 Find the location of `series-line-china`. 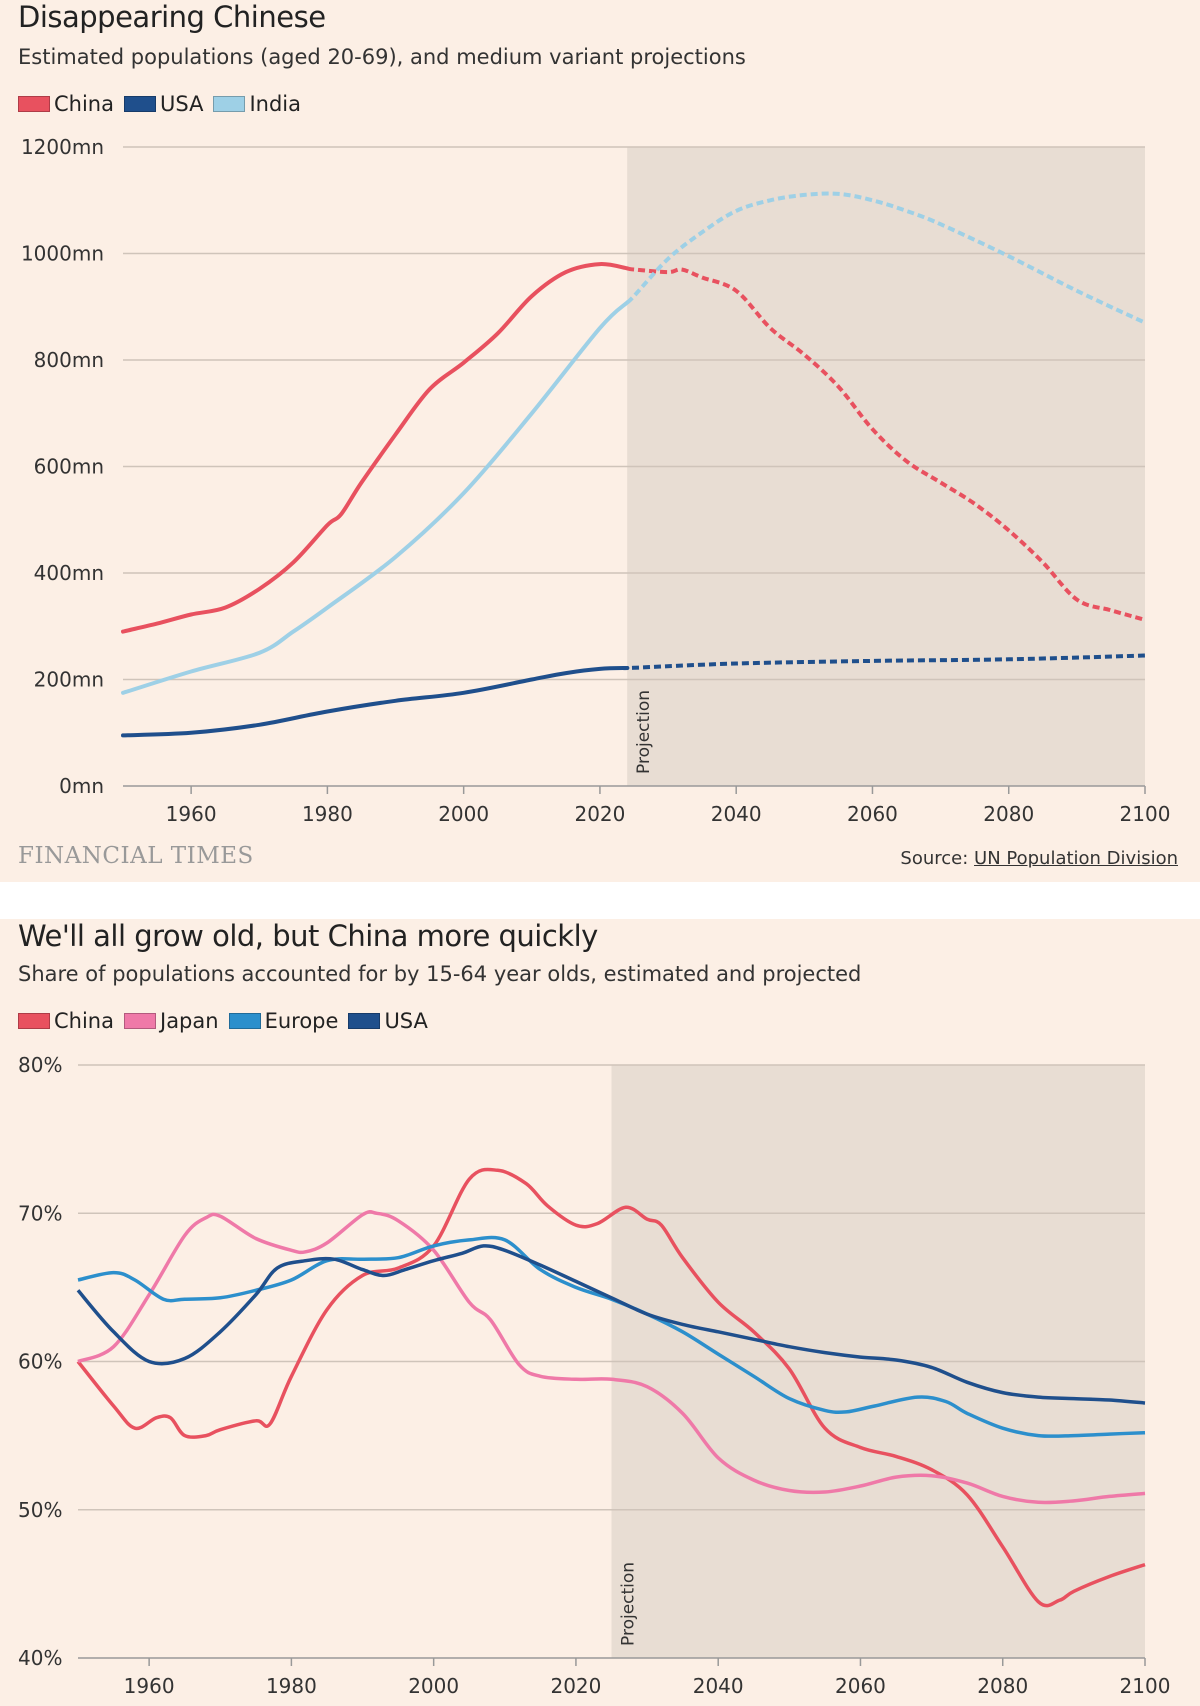

series-line-china is located at coordinates (375, 448).